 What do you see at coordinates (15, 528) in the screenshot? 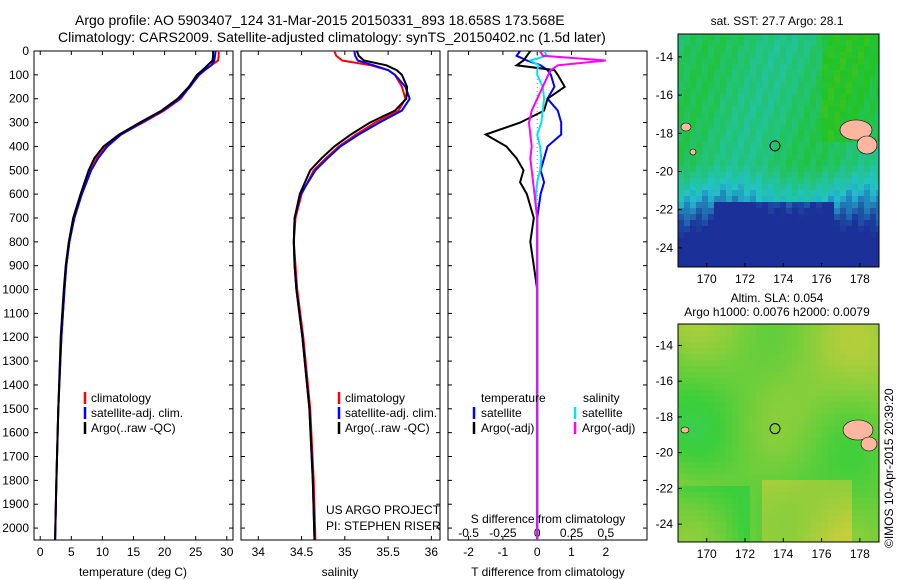
I see `depth-tick-label: 2000` at bounding box center [15, 528].